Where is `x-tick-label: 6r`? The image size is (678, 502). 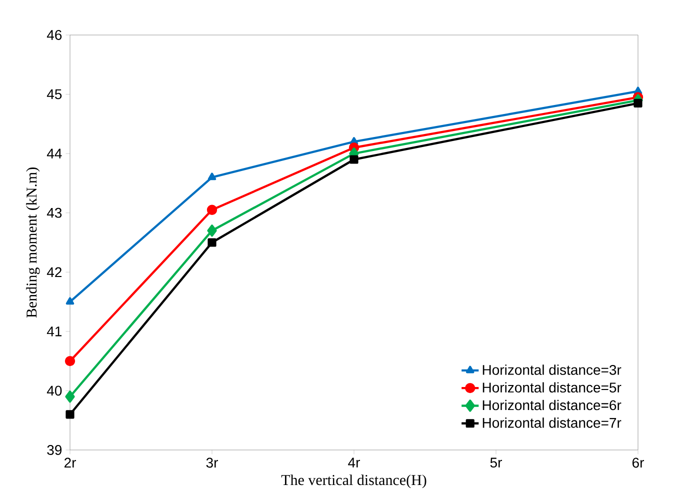
x-tick-label: 6r is located at coordinates (638, 463).